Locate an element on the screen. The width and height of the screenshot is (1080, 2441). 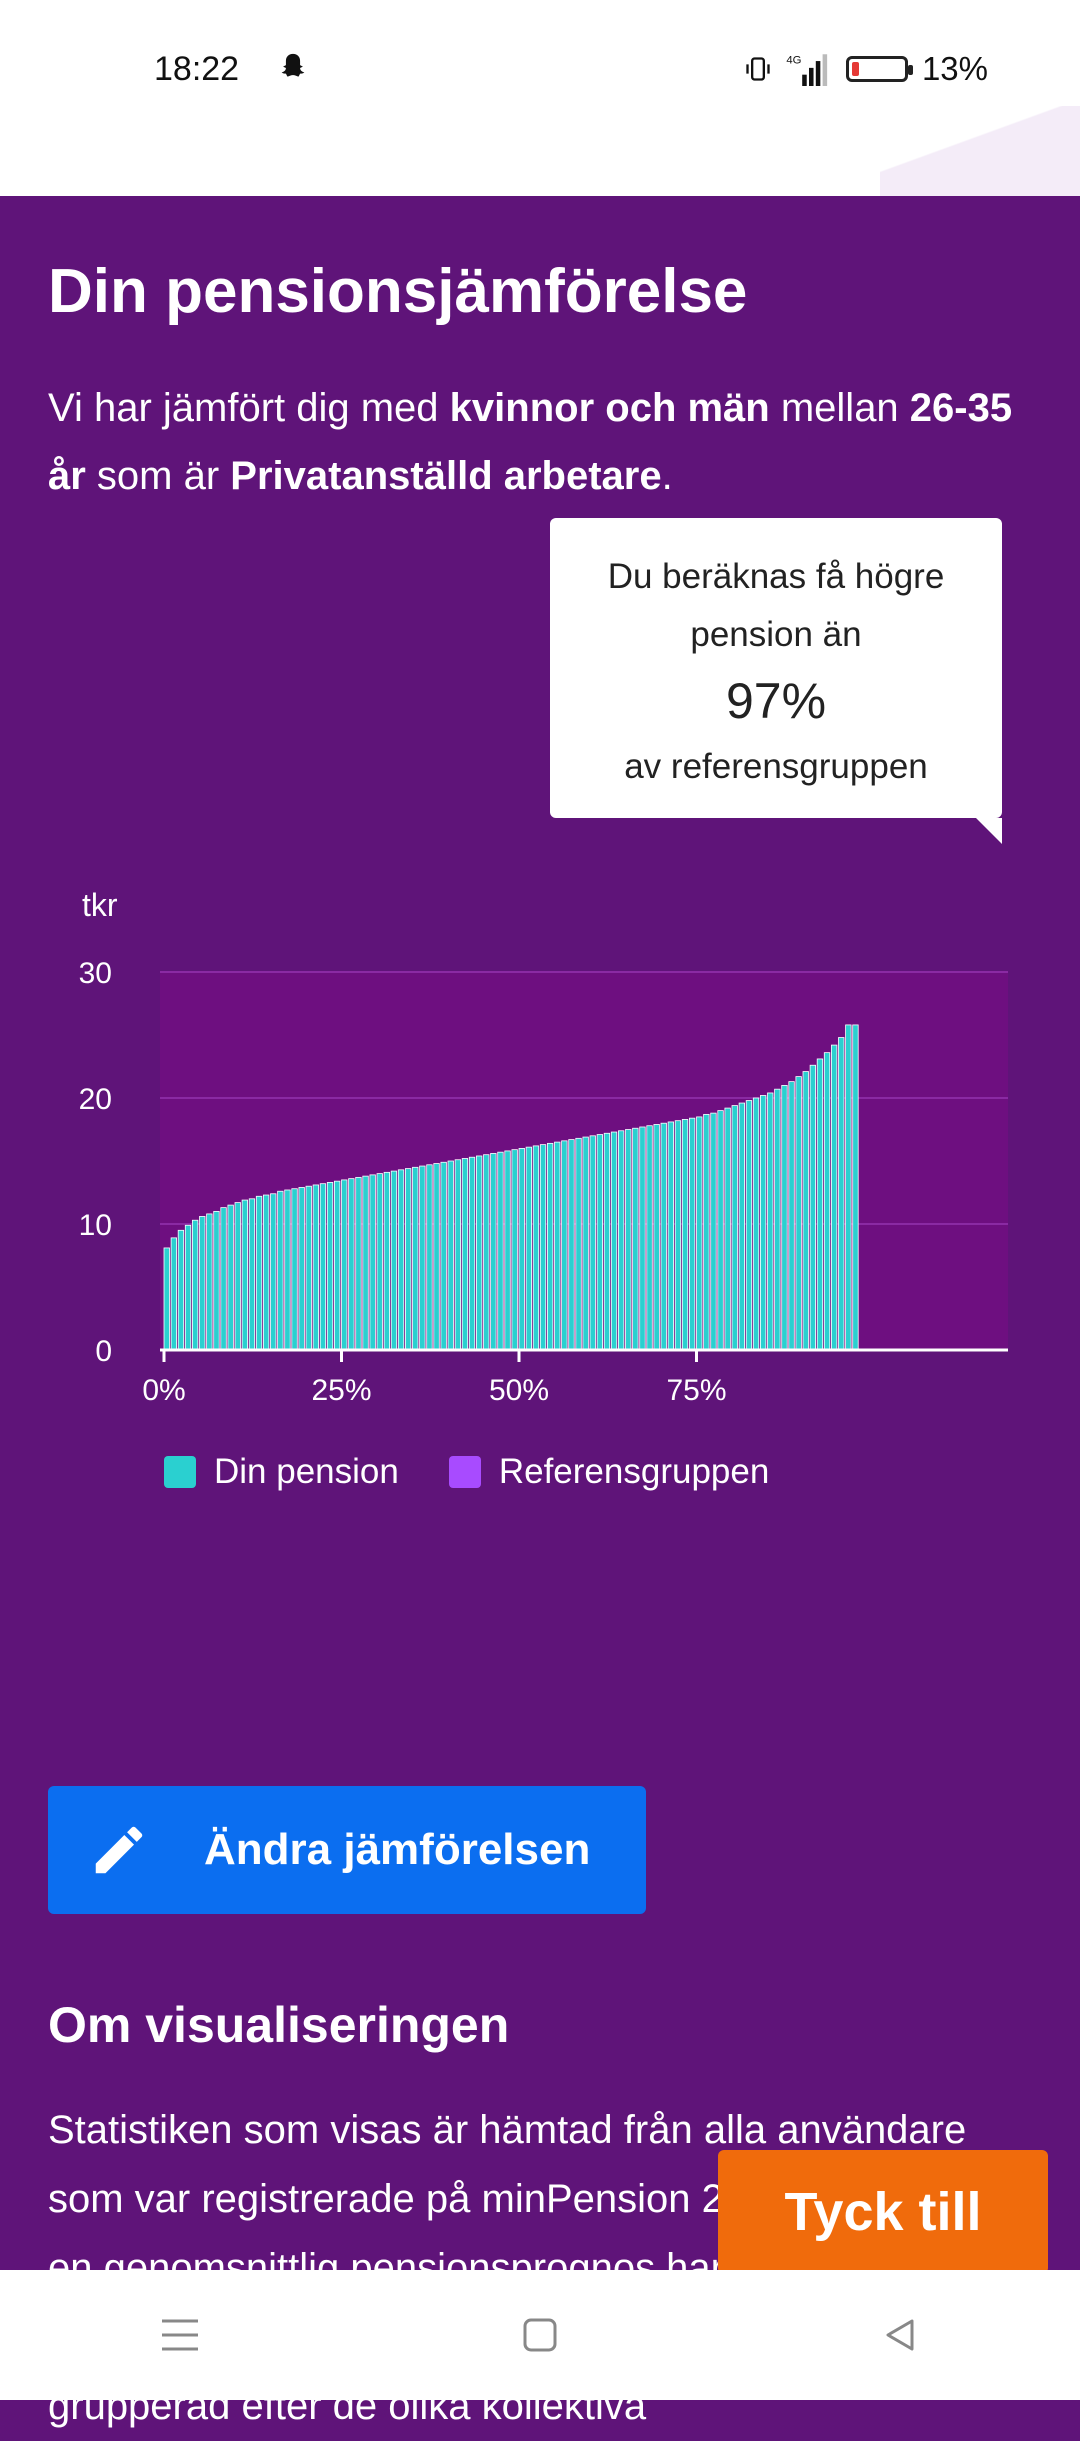
system-nav-bar is located at coordinates (540, 2335).